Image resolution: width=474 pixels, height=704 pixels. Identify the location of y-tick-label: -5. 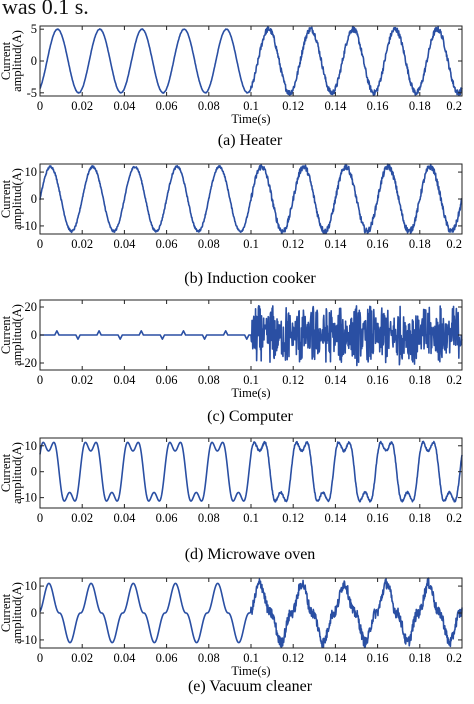
(32, 93).